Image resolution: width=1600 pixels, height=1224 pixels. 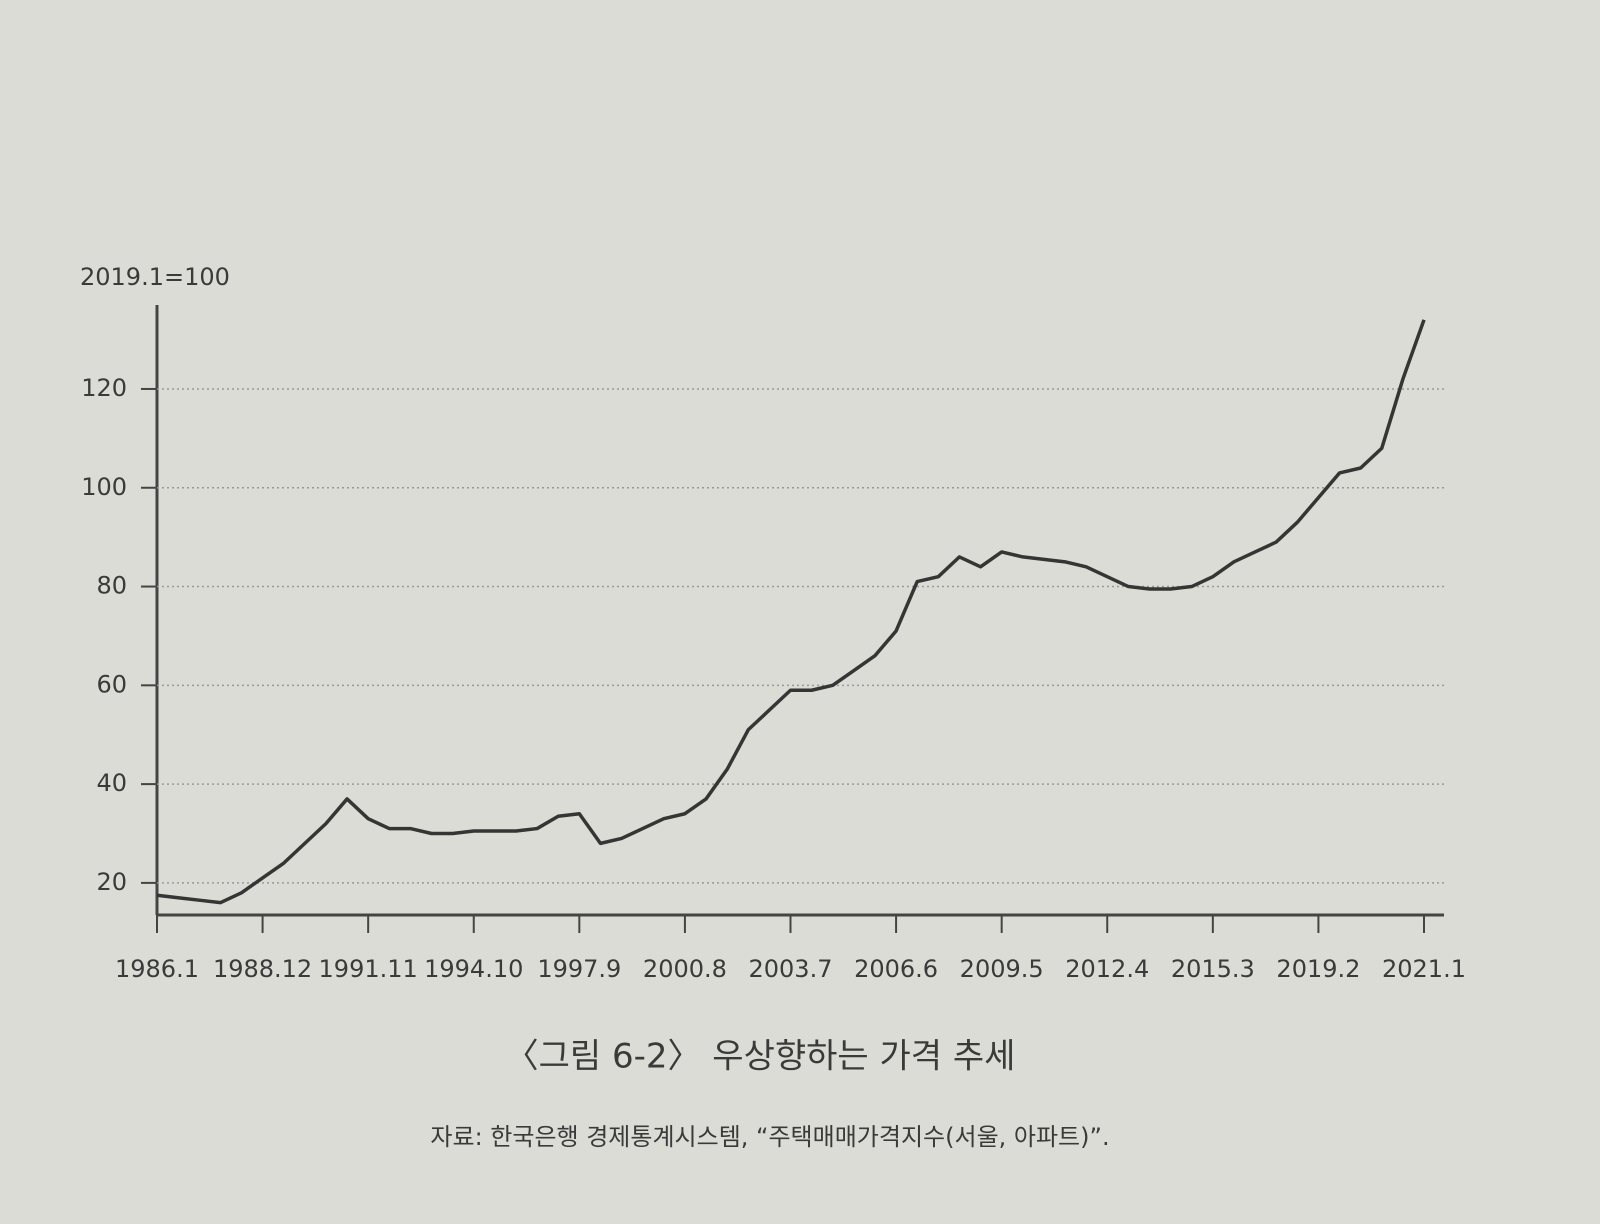 What do you see at coordinates (896, 969) in the screenshot?
I see `x-tick-label: 2006.6` at bounding box center [896, 969].